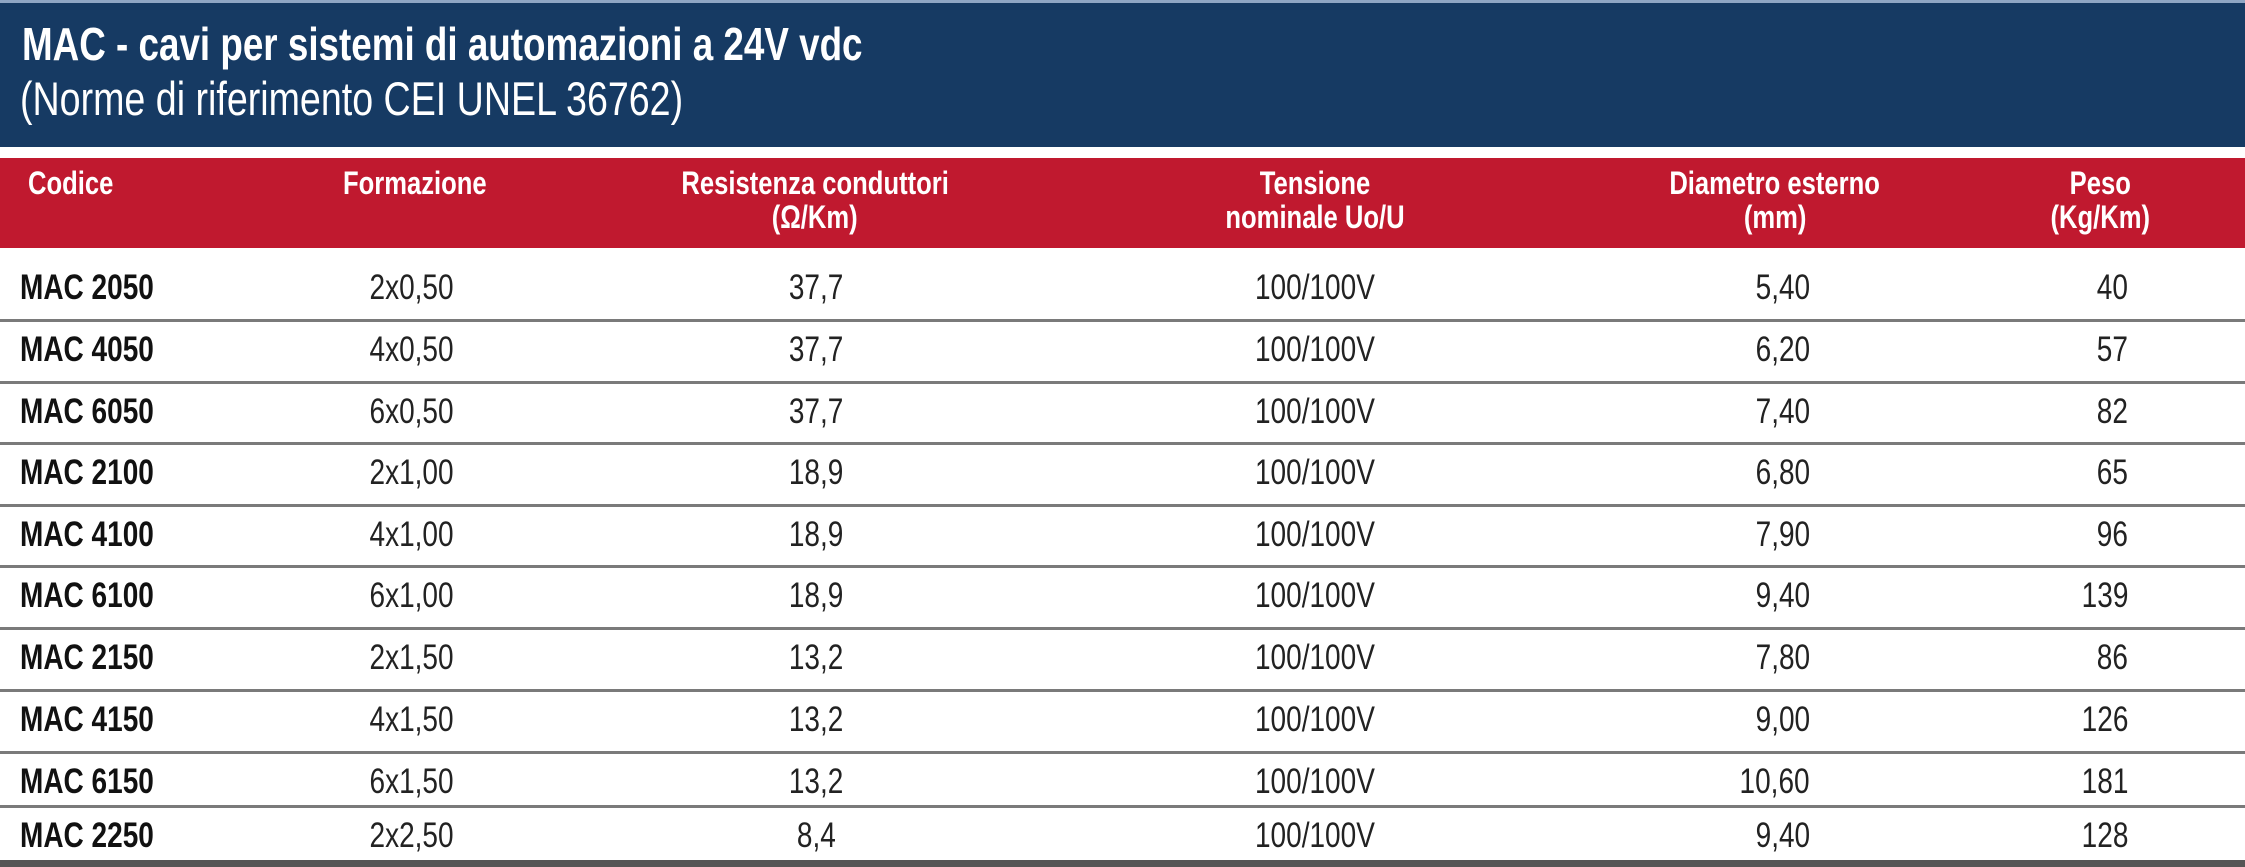 This screenshot has height=867, width=2245. I want to click on cell-codice: MAC 6100, so click(87, 595).